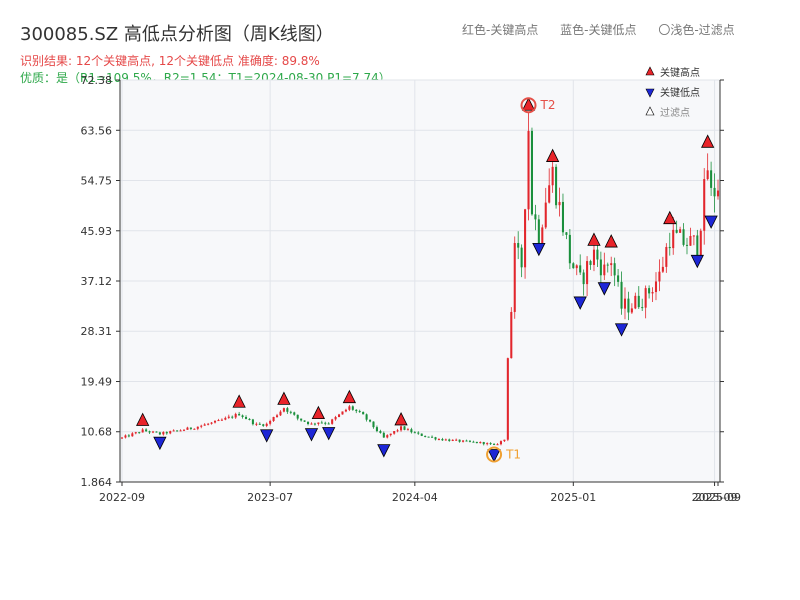 The height and width of the screenshot is (600, 800). I want to click on y-tick-label: 63.56, so click(97, 130).